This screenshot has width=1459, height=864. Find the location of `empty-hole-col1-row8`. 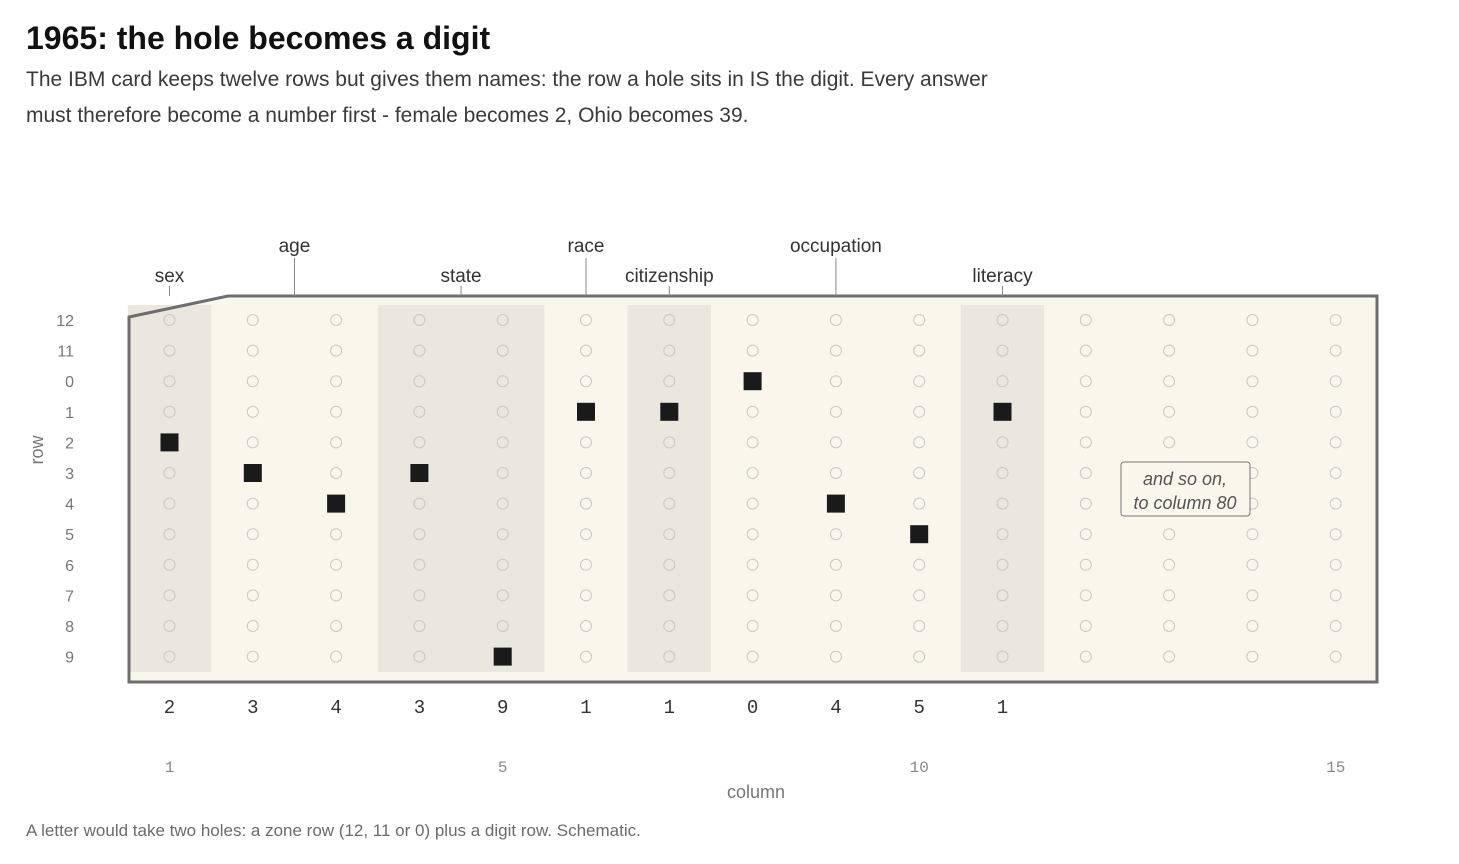

empty-hole-col1-row8 is located at coordinates (169, 626).